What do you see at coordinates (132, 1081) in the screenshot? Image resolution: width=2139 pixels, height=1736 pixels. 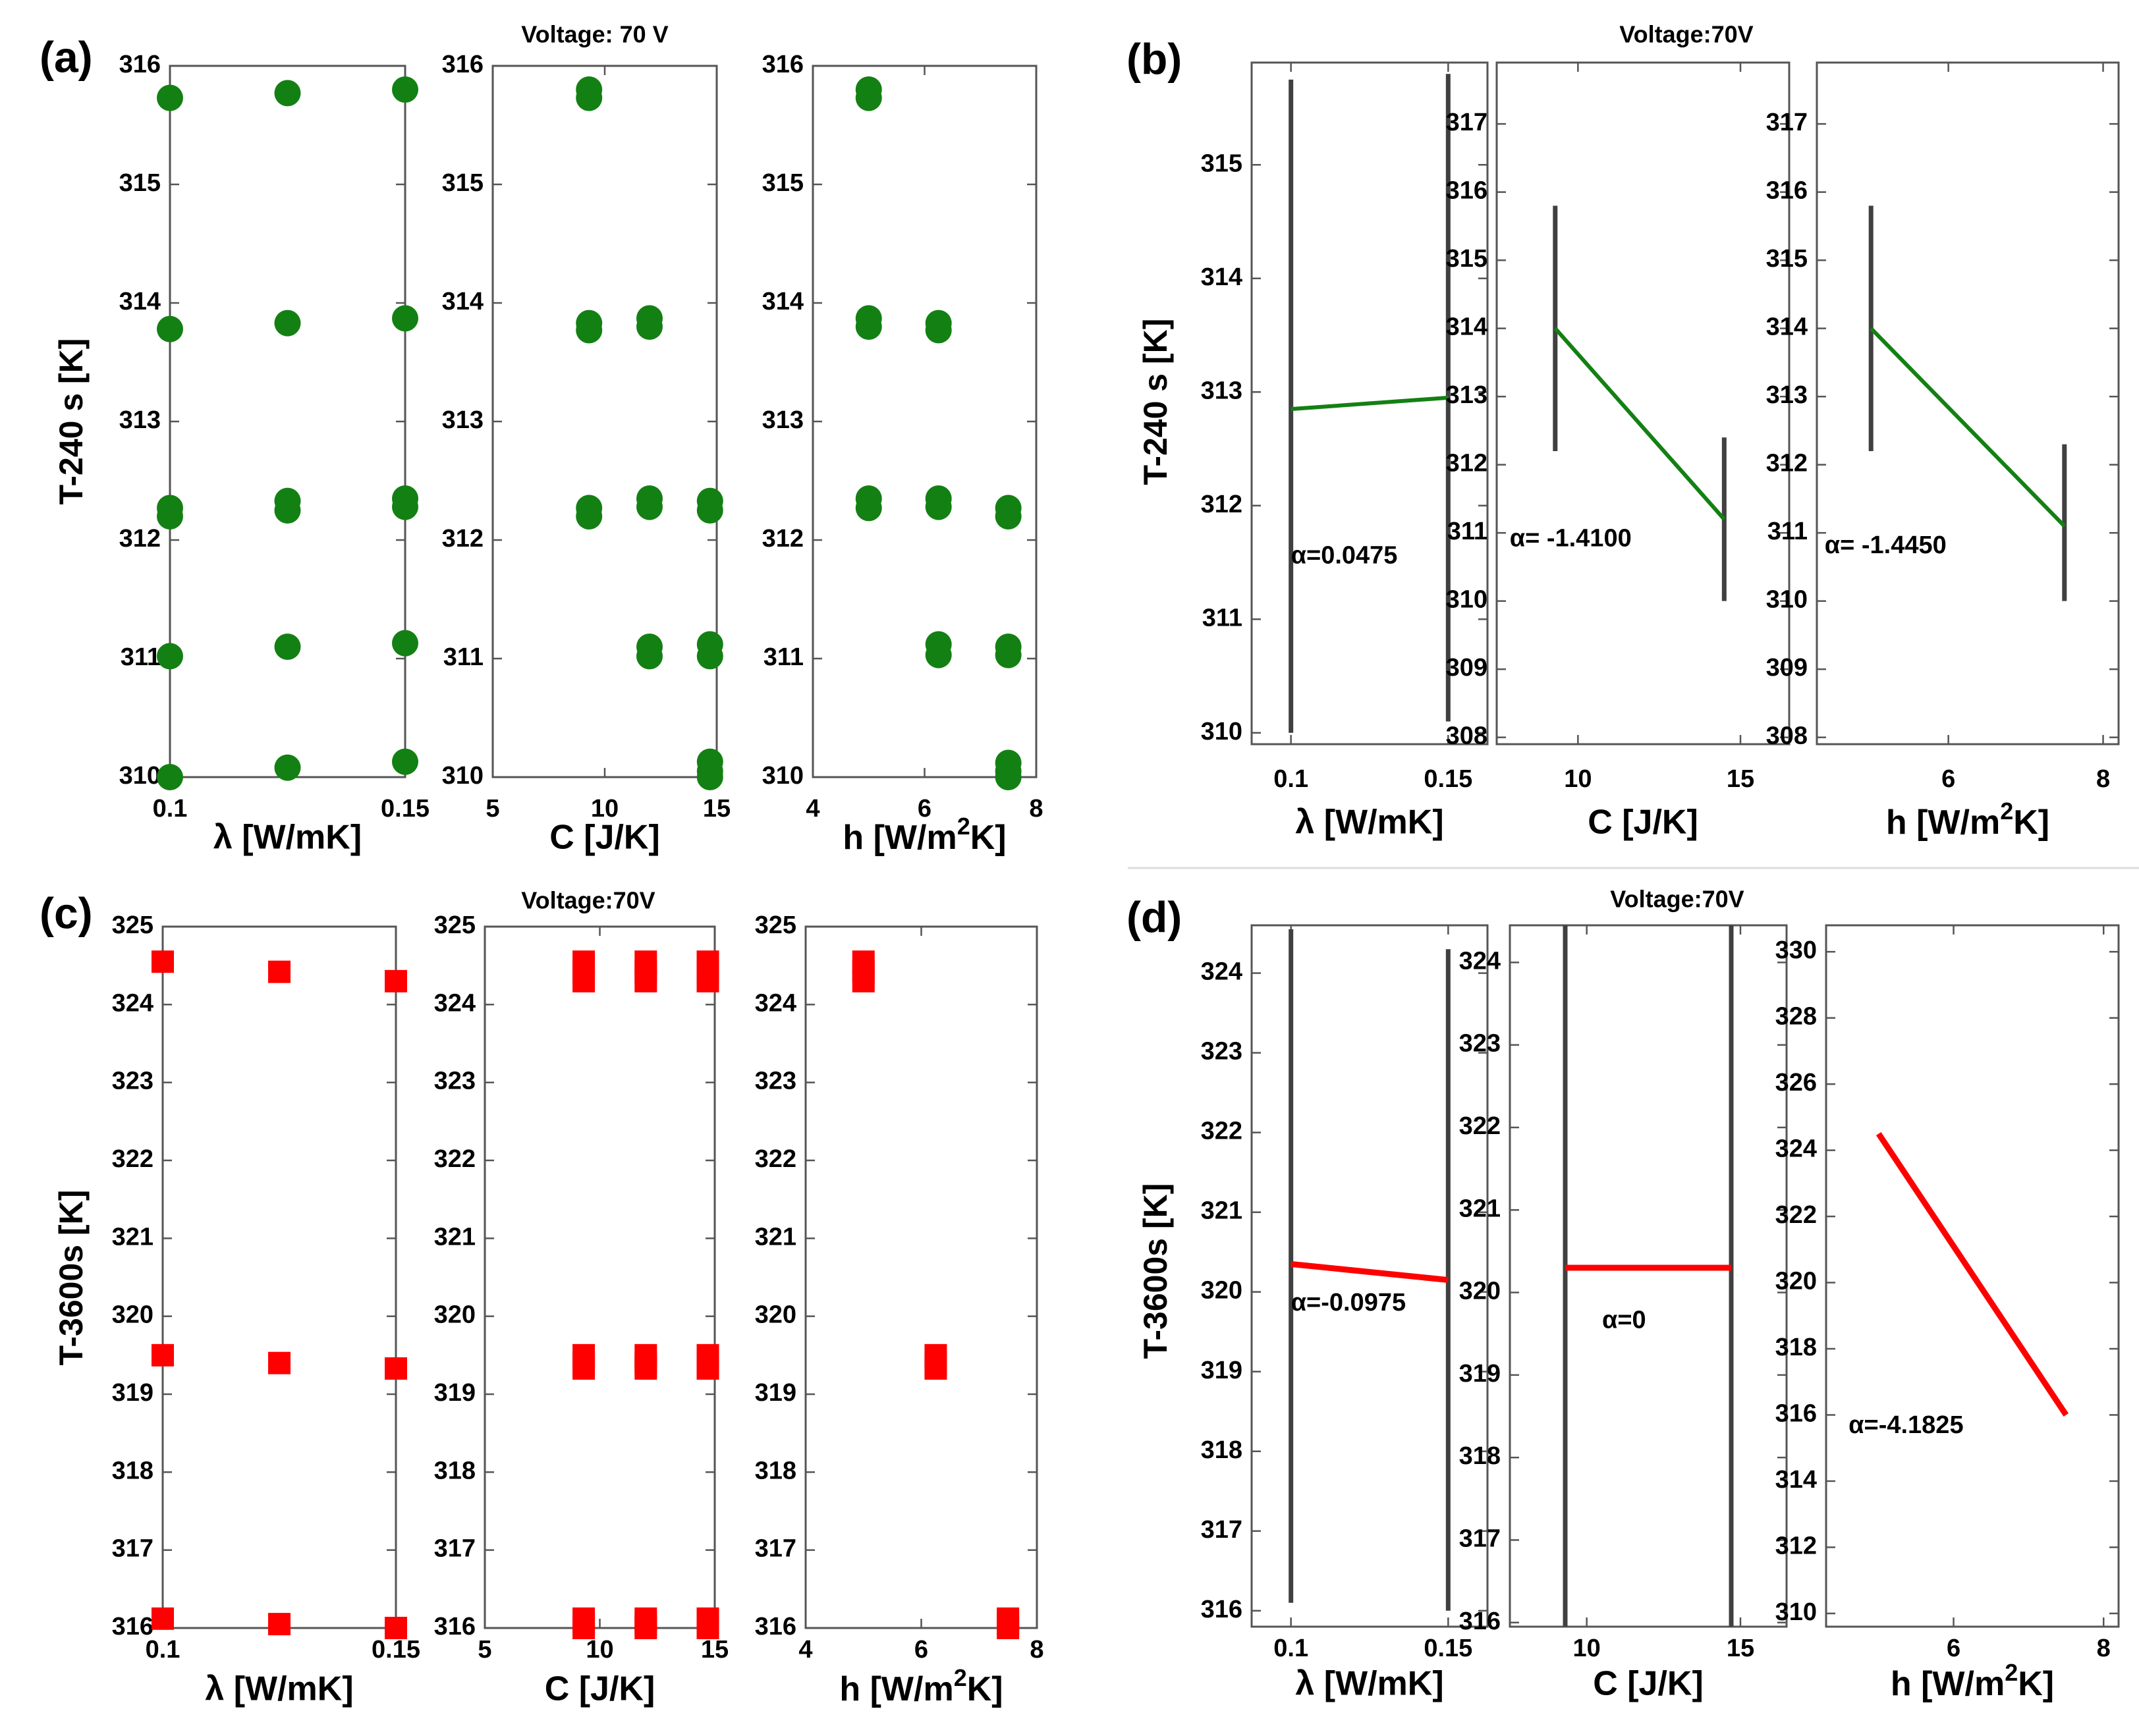 I see `y-tick-label: 323` at bounding box center [132, 1081].